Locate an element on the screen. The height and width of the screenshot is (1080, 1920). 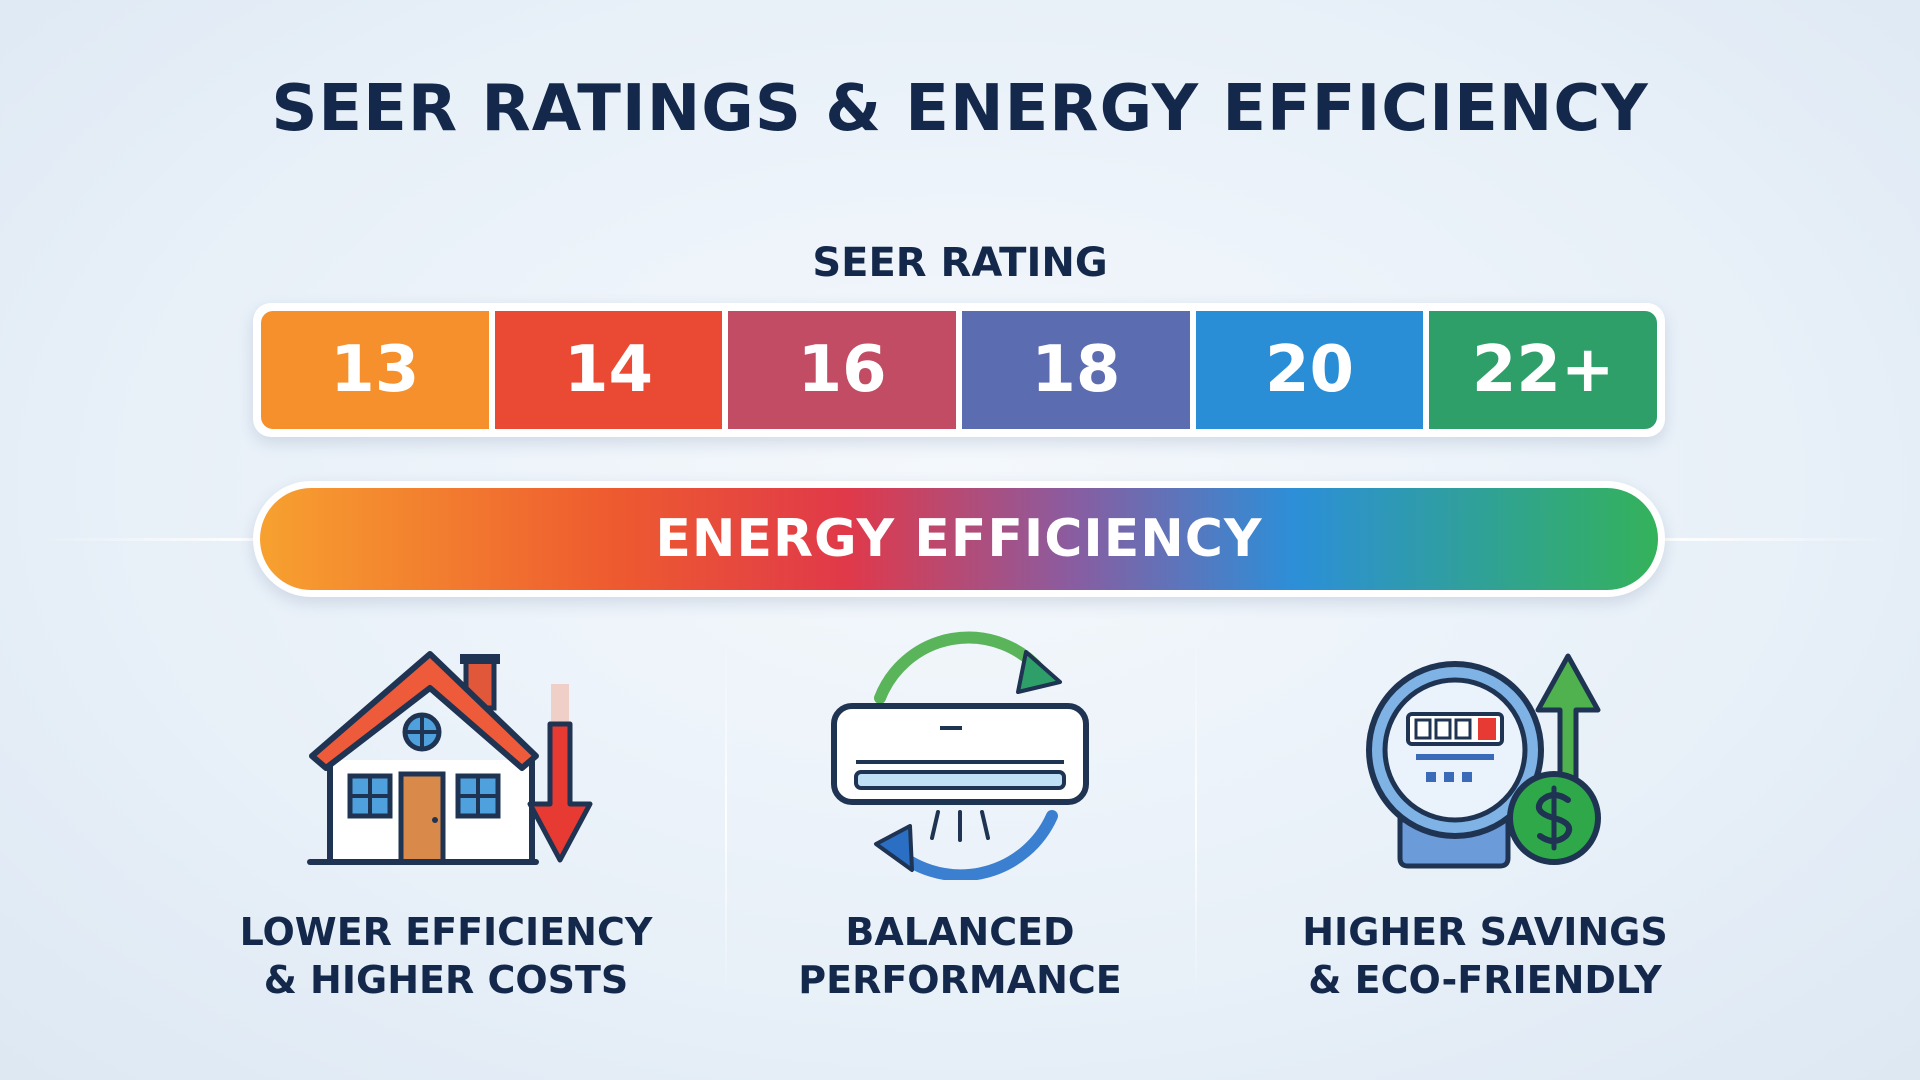
page-title: SEER RATINGS & ENERGY EFFICIENCY is located at coordinates (960, 109).